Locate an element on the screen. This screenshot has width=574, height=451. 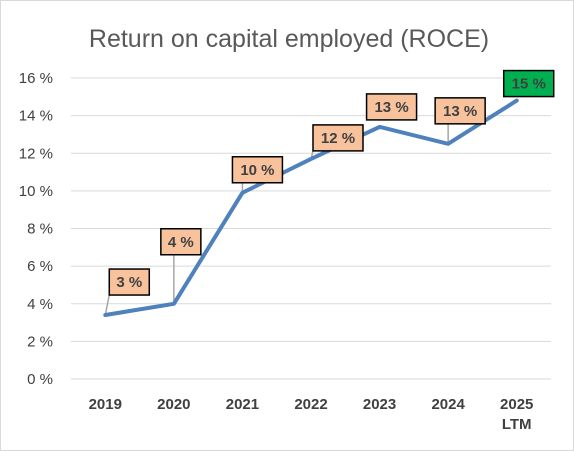
y-tick-label: 4 % is located at coordinates (40, 304).